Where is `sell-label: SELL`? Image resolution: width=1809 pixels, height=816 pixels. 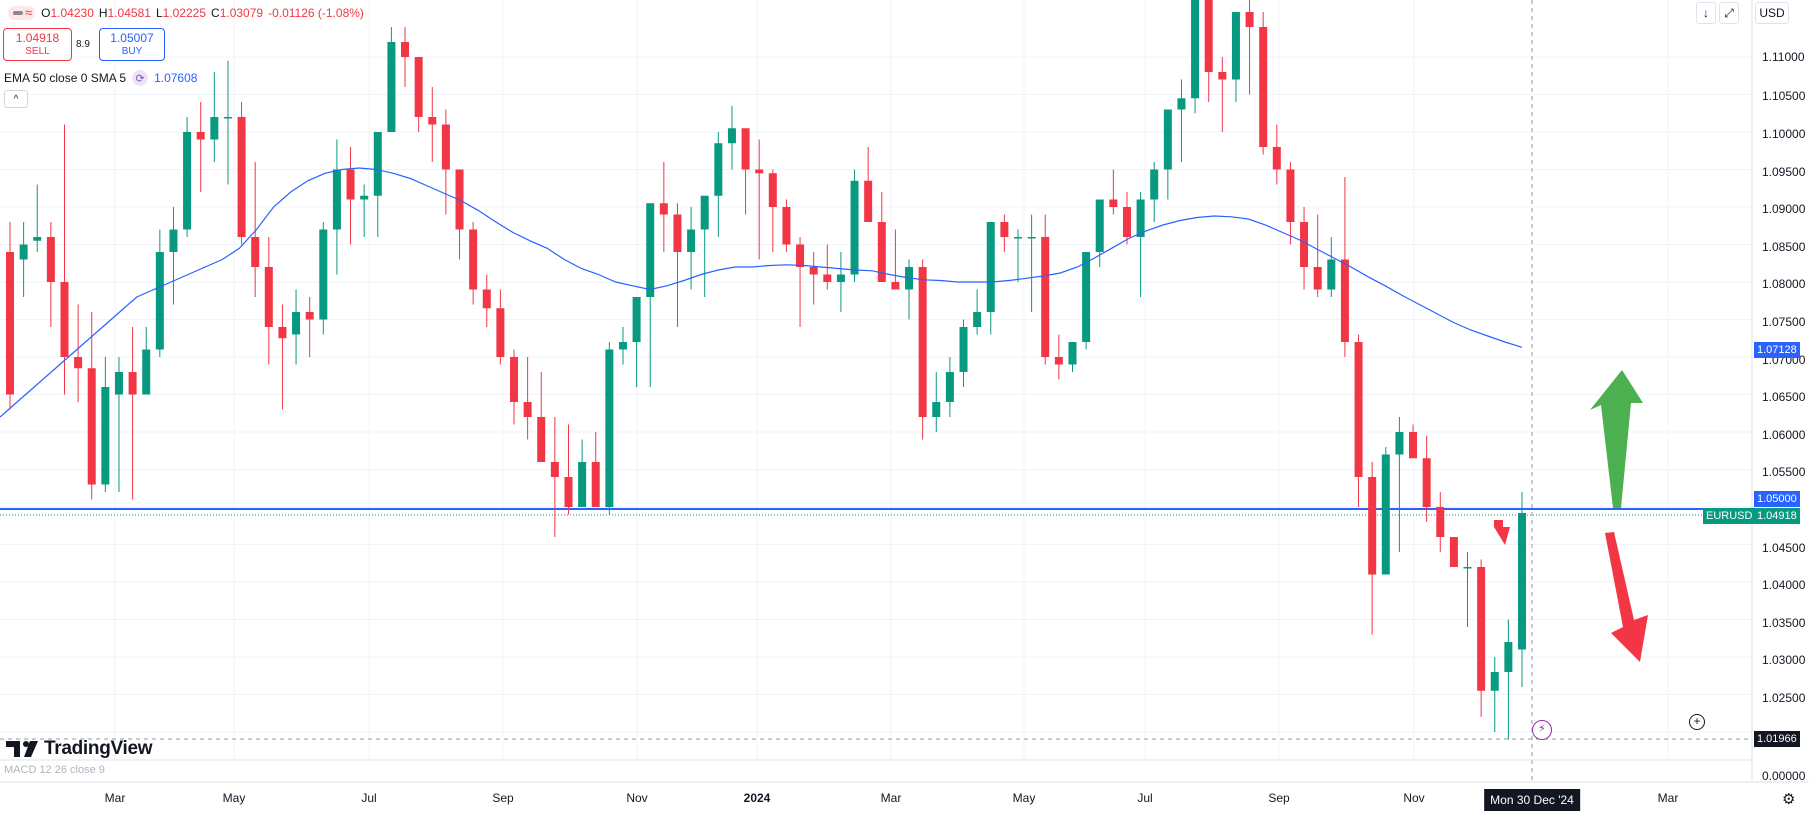 sell-label: SELL is located at coordinates (37, 51).